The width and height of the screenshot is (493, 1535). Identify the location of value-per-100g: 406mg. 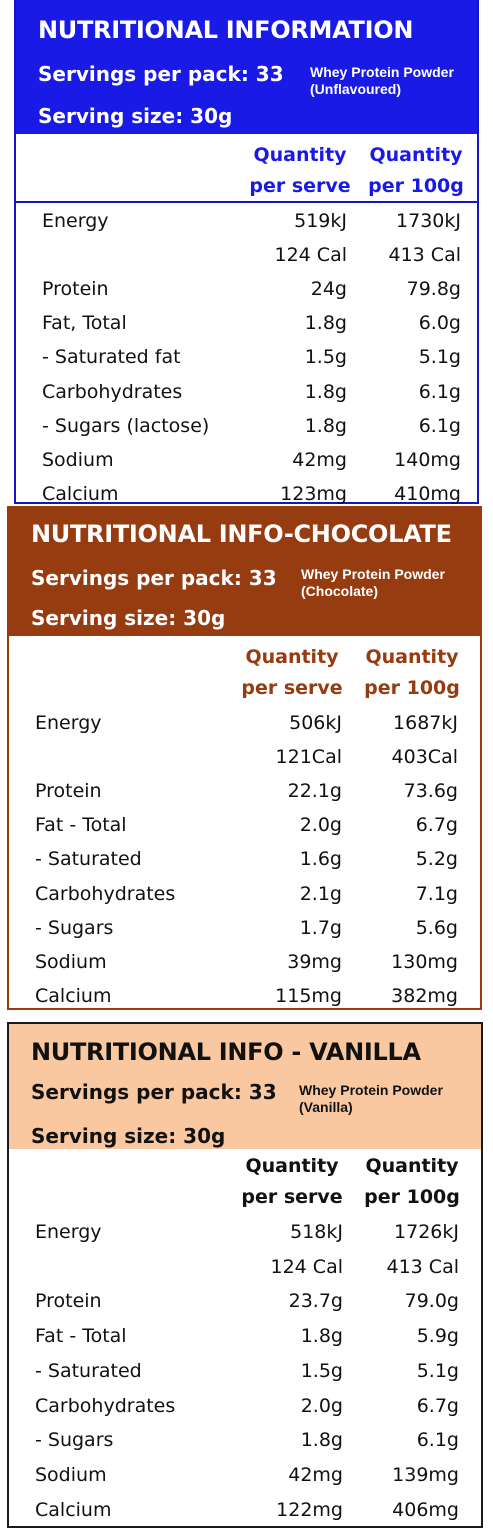
(425, 1509).